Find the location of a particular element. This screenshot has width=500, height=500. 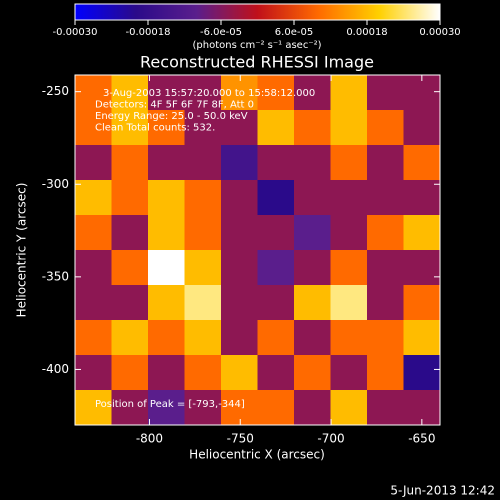

info-line: Clean Total counts: 532. is located at coordinates (155, 128).